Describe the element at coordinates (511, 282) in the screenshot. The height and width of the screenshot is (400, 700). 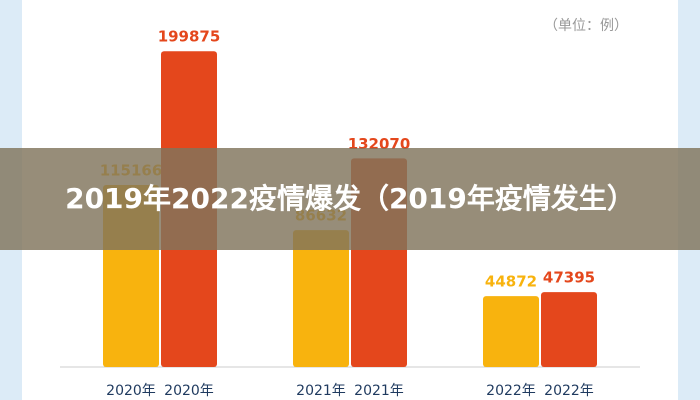
I see `value-label: 44872` at that location.